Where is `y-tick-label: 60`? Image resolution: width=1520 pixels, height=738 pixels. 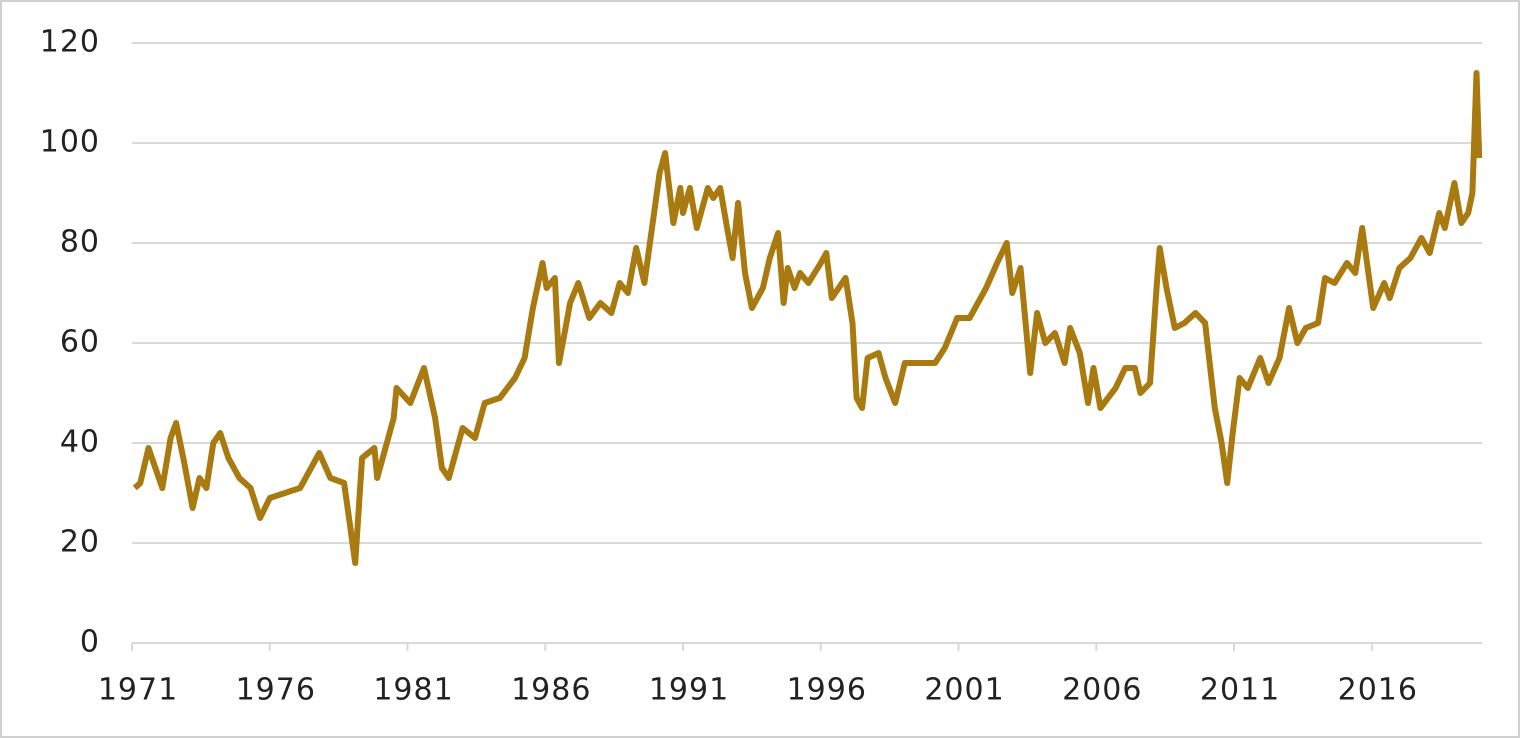 y-tick-label: 60 is located at coordinates (80, 342).